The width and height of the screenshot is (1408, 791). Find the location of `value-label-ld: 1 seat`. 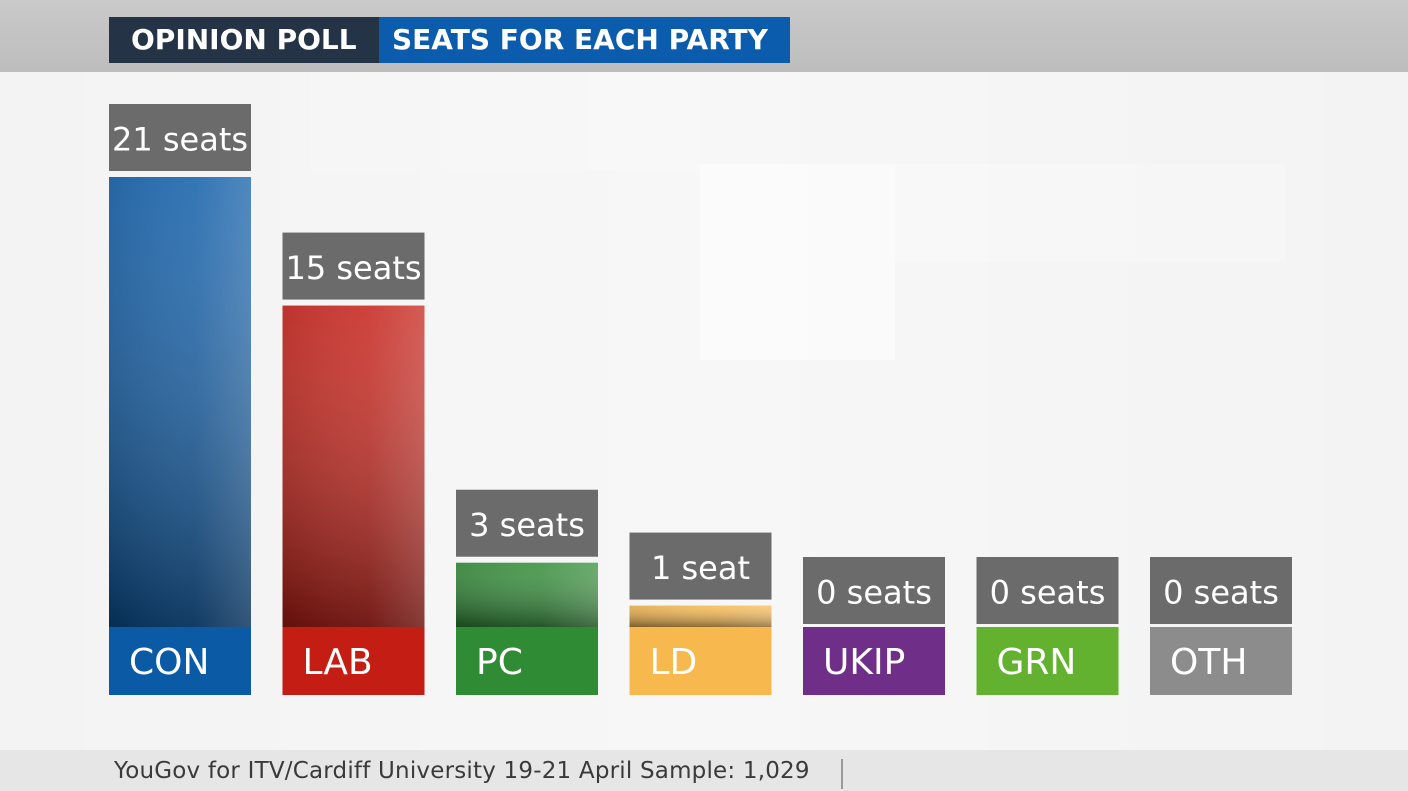

value-label-ld: 1 seat is located at coordinates (700, 568).